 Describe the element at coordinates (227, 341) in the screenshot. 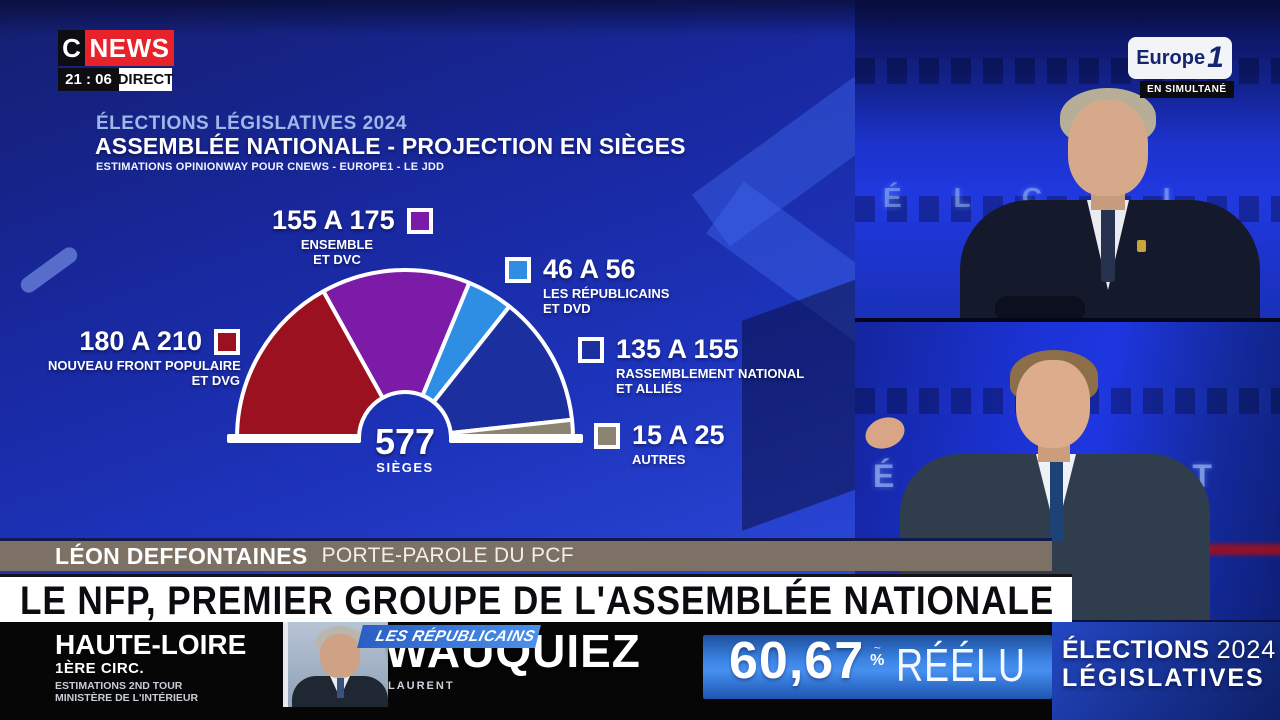

I see `legend-nfp-swatch` at that location.